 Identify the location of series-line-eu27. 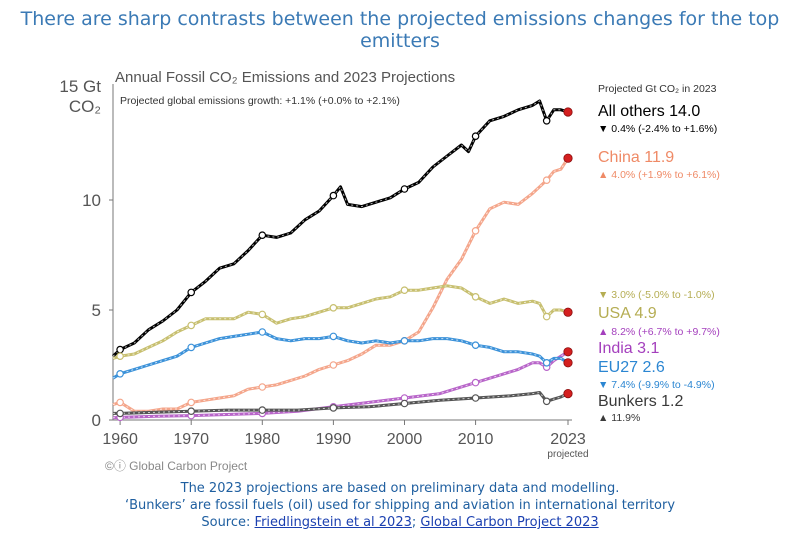
(340, 355).